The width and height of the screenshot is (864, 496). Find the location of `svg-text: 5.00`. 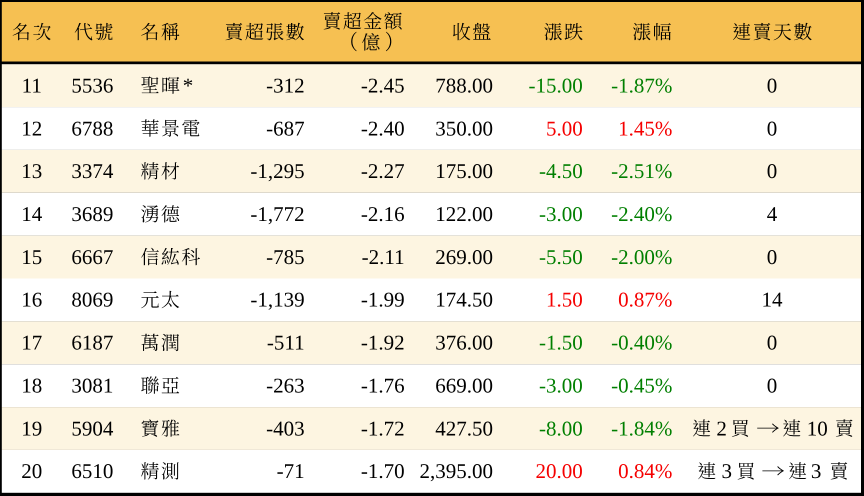

svg-text: 5.00 is located at coordinates (564, 128).